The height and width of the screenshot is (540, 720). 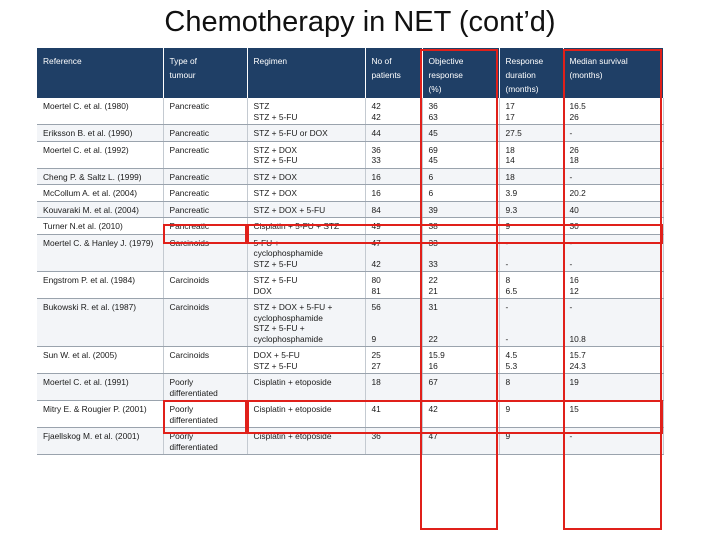 What do you see at coordinates (511, 193) in the screenshot?
I see `cell-text: 3.9` at bounding box center [511, 193].